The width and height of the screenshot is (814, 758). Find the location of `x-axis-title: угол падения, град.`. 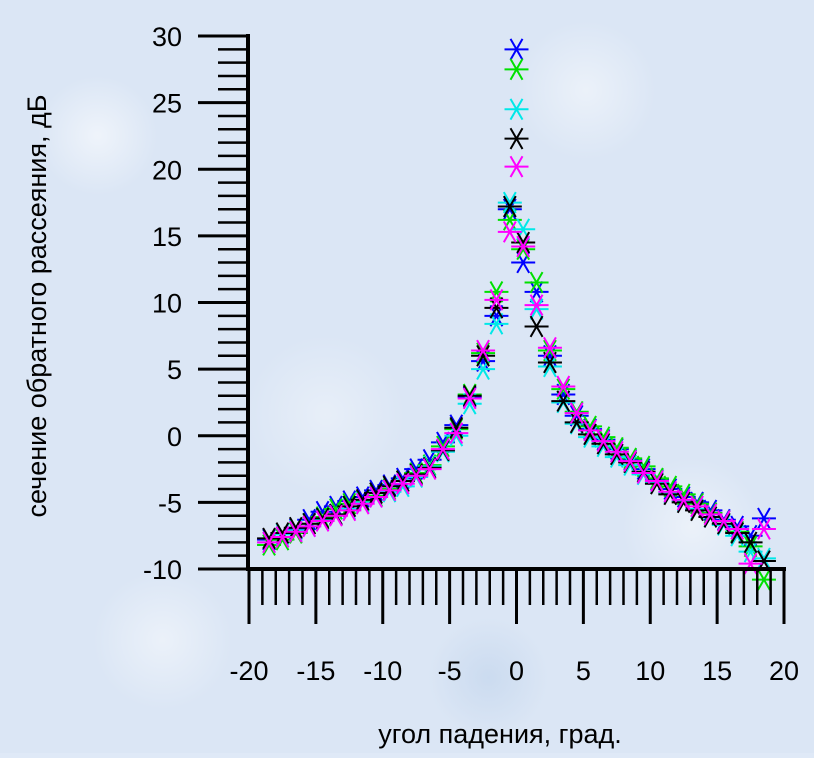

x-axis-title: угол падения, град. is located at coordinates (500, 734).